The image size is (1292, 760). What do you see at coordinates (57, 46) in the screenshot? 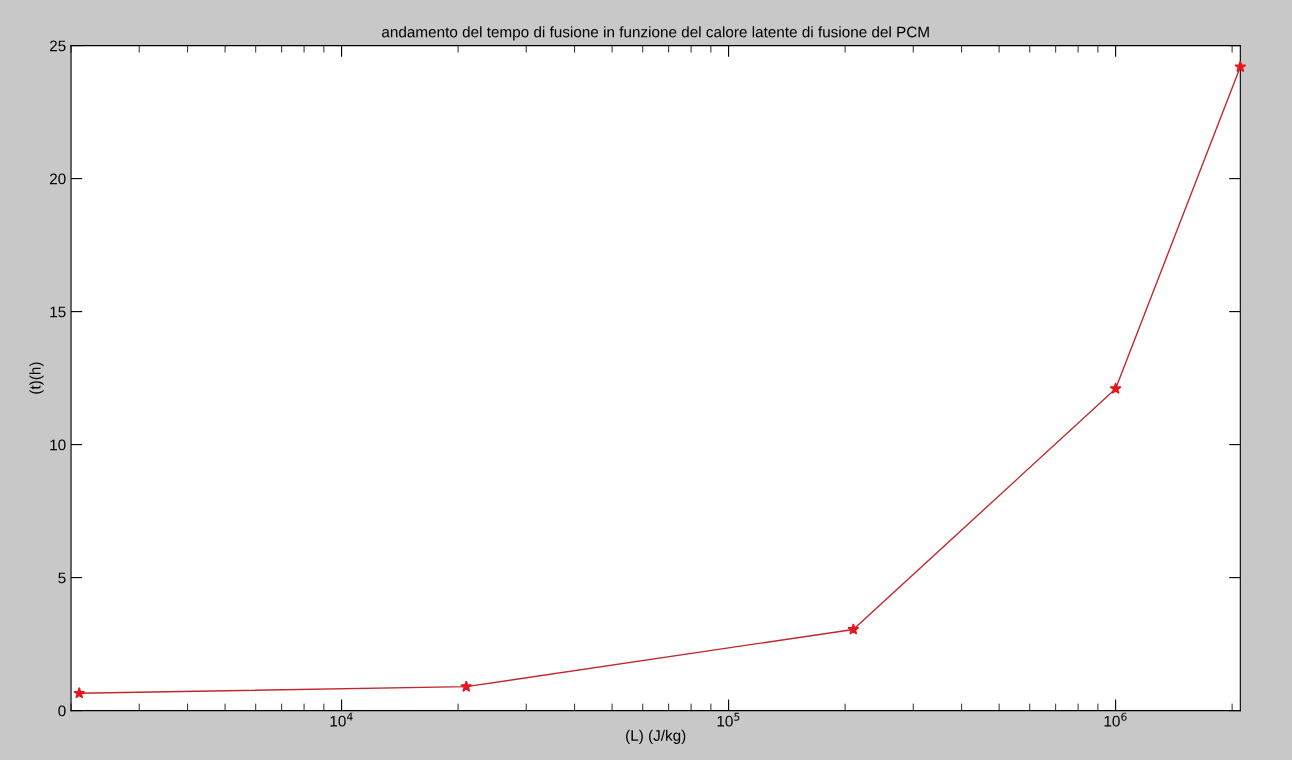
I see `y-tick-label: 25` at bounding box center [57, 46].